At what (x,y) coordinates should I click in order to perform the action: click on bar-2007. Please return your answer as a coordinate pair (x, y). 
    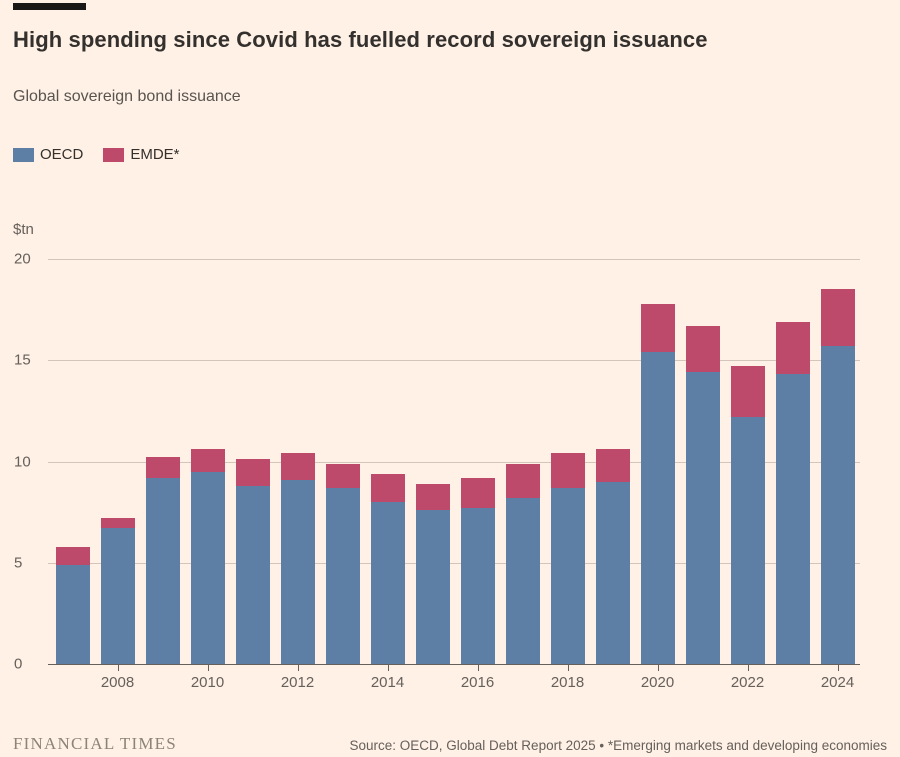
    Looking at the image, I should click on (72, 605).